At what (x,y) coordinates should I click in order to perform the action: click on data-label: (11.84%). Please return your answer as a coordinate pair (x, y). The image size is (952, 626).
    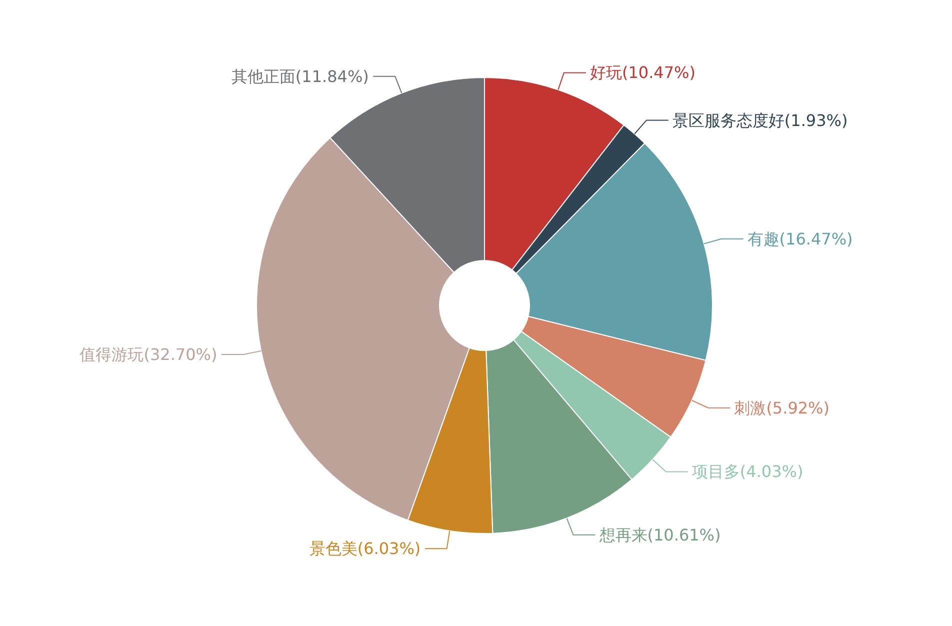
    Looking at the image, I should click on (332, 76).